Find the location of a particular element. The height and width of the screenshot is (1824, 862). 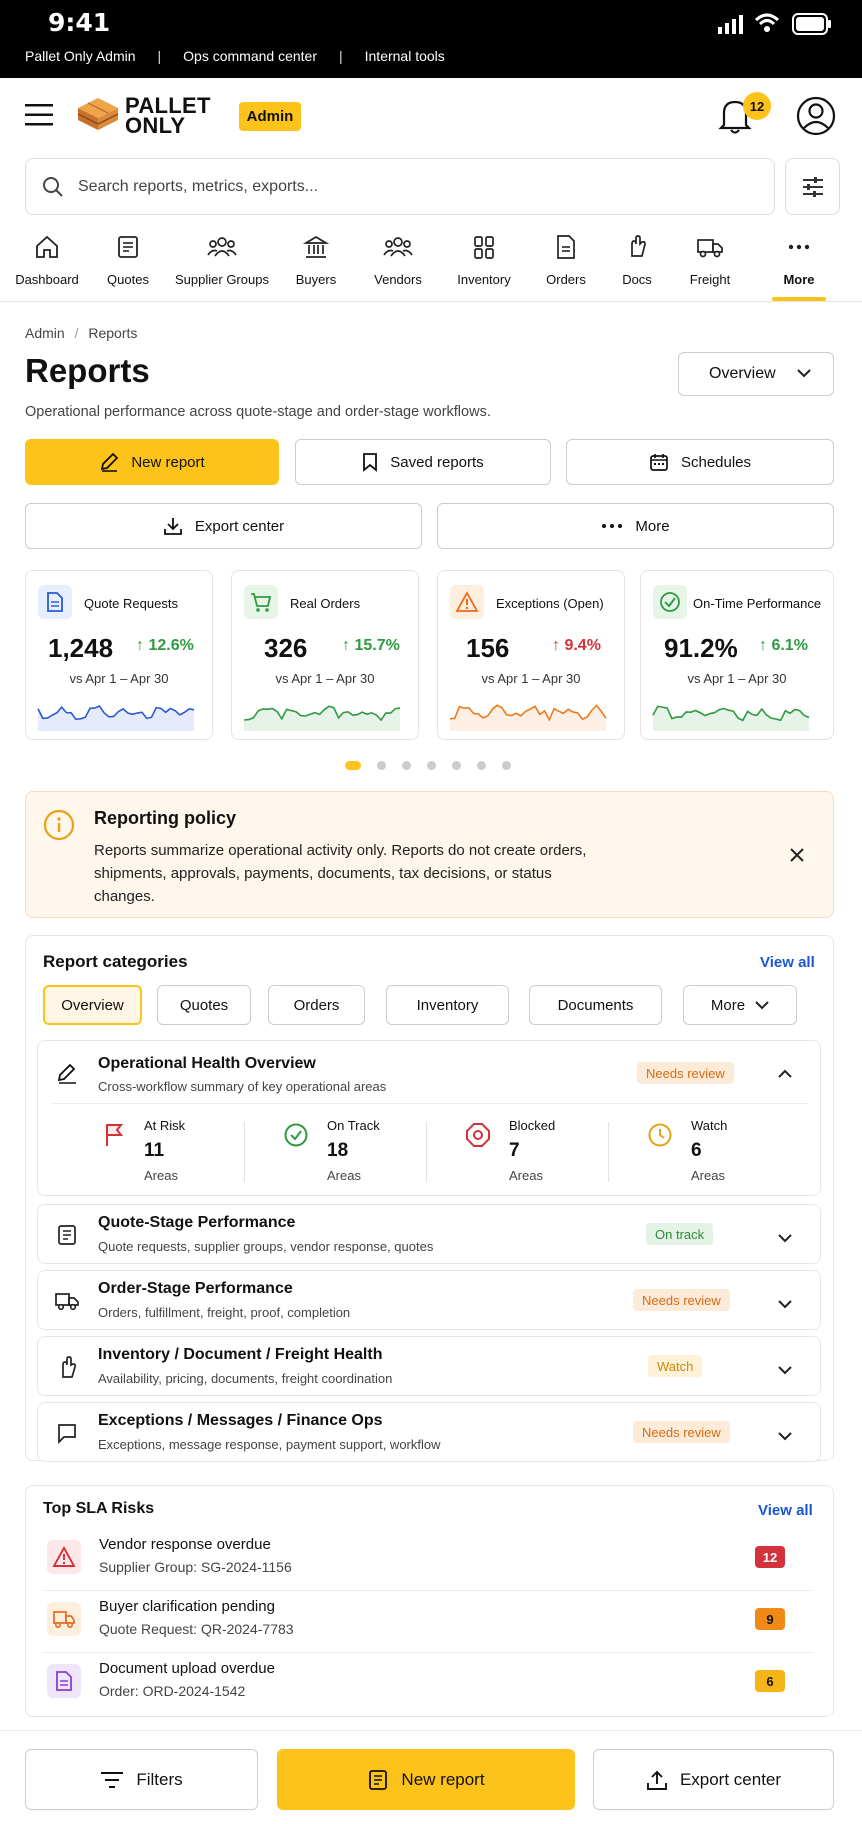

status-badge: On track is located at coordinates (680, 1234).